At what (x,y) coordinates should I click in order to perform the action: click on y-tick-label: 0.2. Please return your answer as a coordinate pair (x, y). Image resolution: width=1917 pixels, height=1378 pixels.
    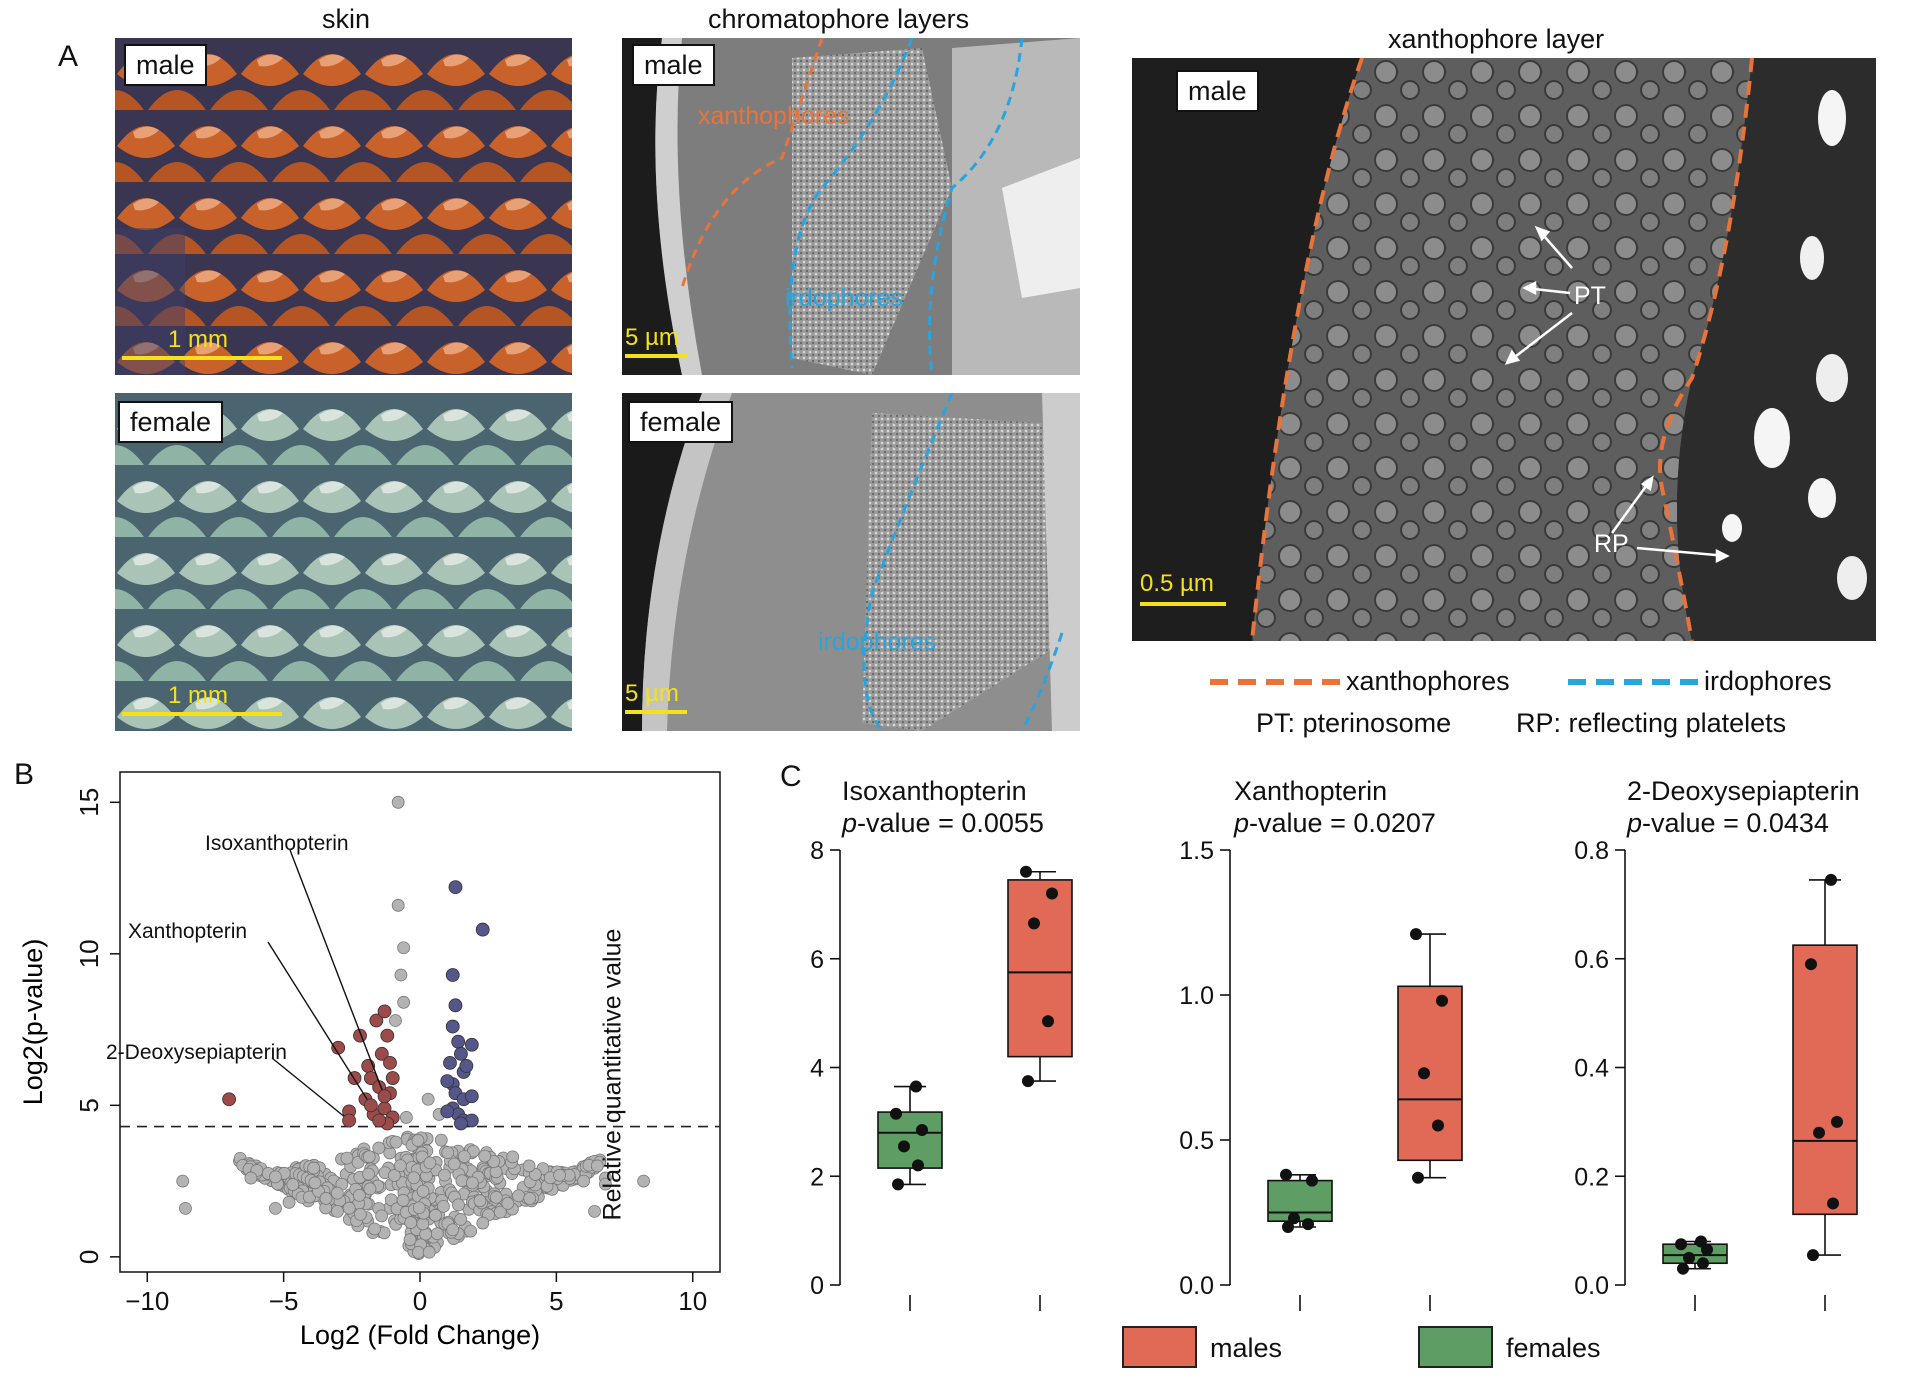
    Looking at the image, I should click on (1591, 1177).